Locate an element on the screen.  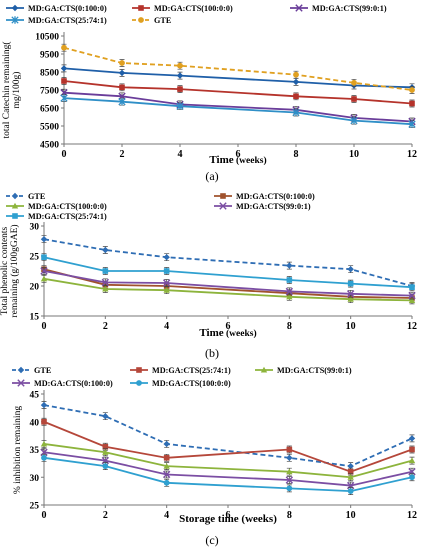
legend-label-1: MD:GA:CTS(100:0:0) is located at coordinates (193, 8).